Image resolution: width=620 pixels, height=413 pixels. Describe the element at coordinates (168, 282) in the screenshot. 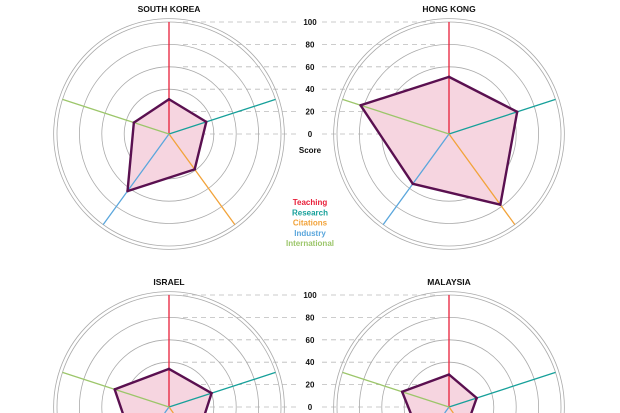

I see `chart-title: ISRAEL` at that location.